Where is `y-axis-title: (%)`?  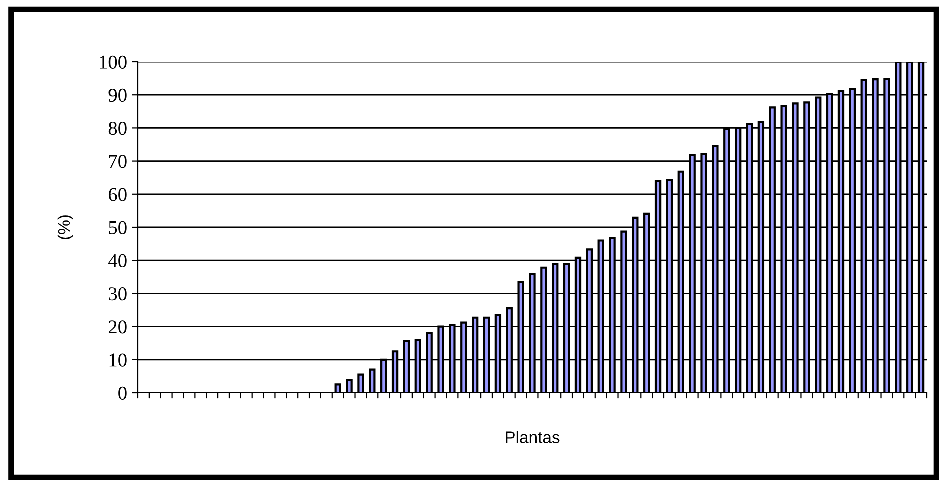
y-axis-title: (%) is located at coordinates (66, 228).